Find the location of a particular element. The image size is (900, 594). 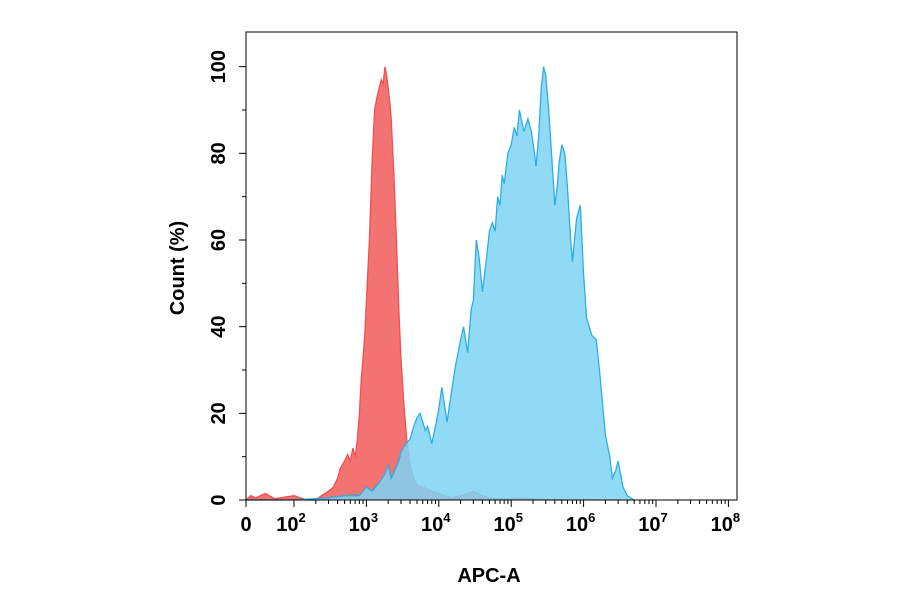

x-tick-label: 10⁴ is located at coordinates (436, 523).